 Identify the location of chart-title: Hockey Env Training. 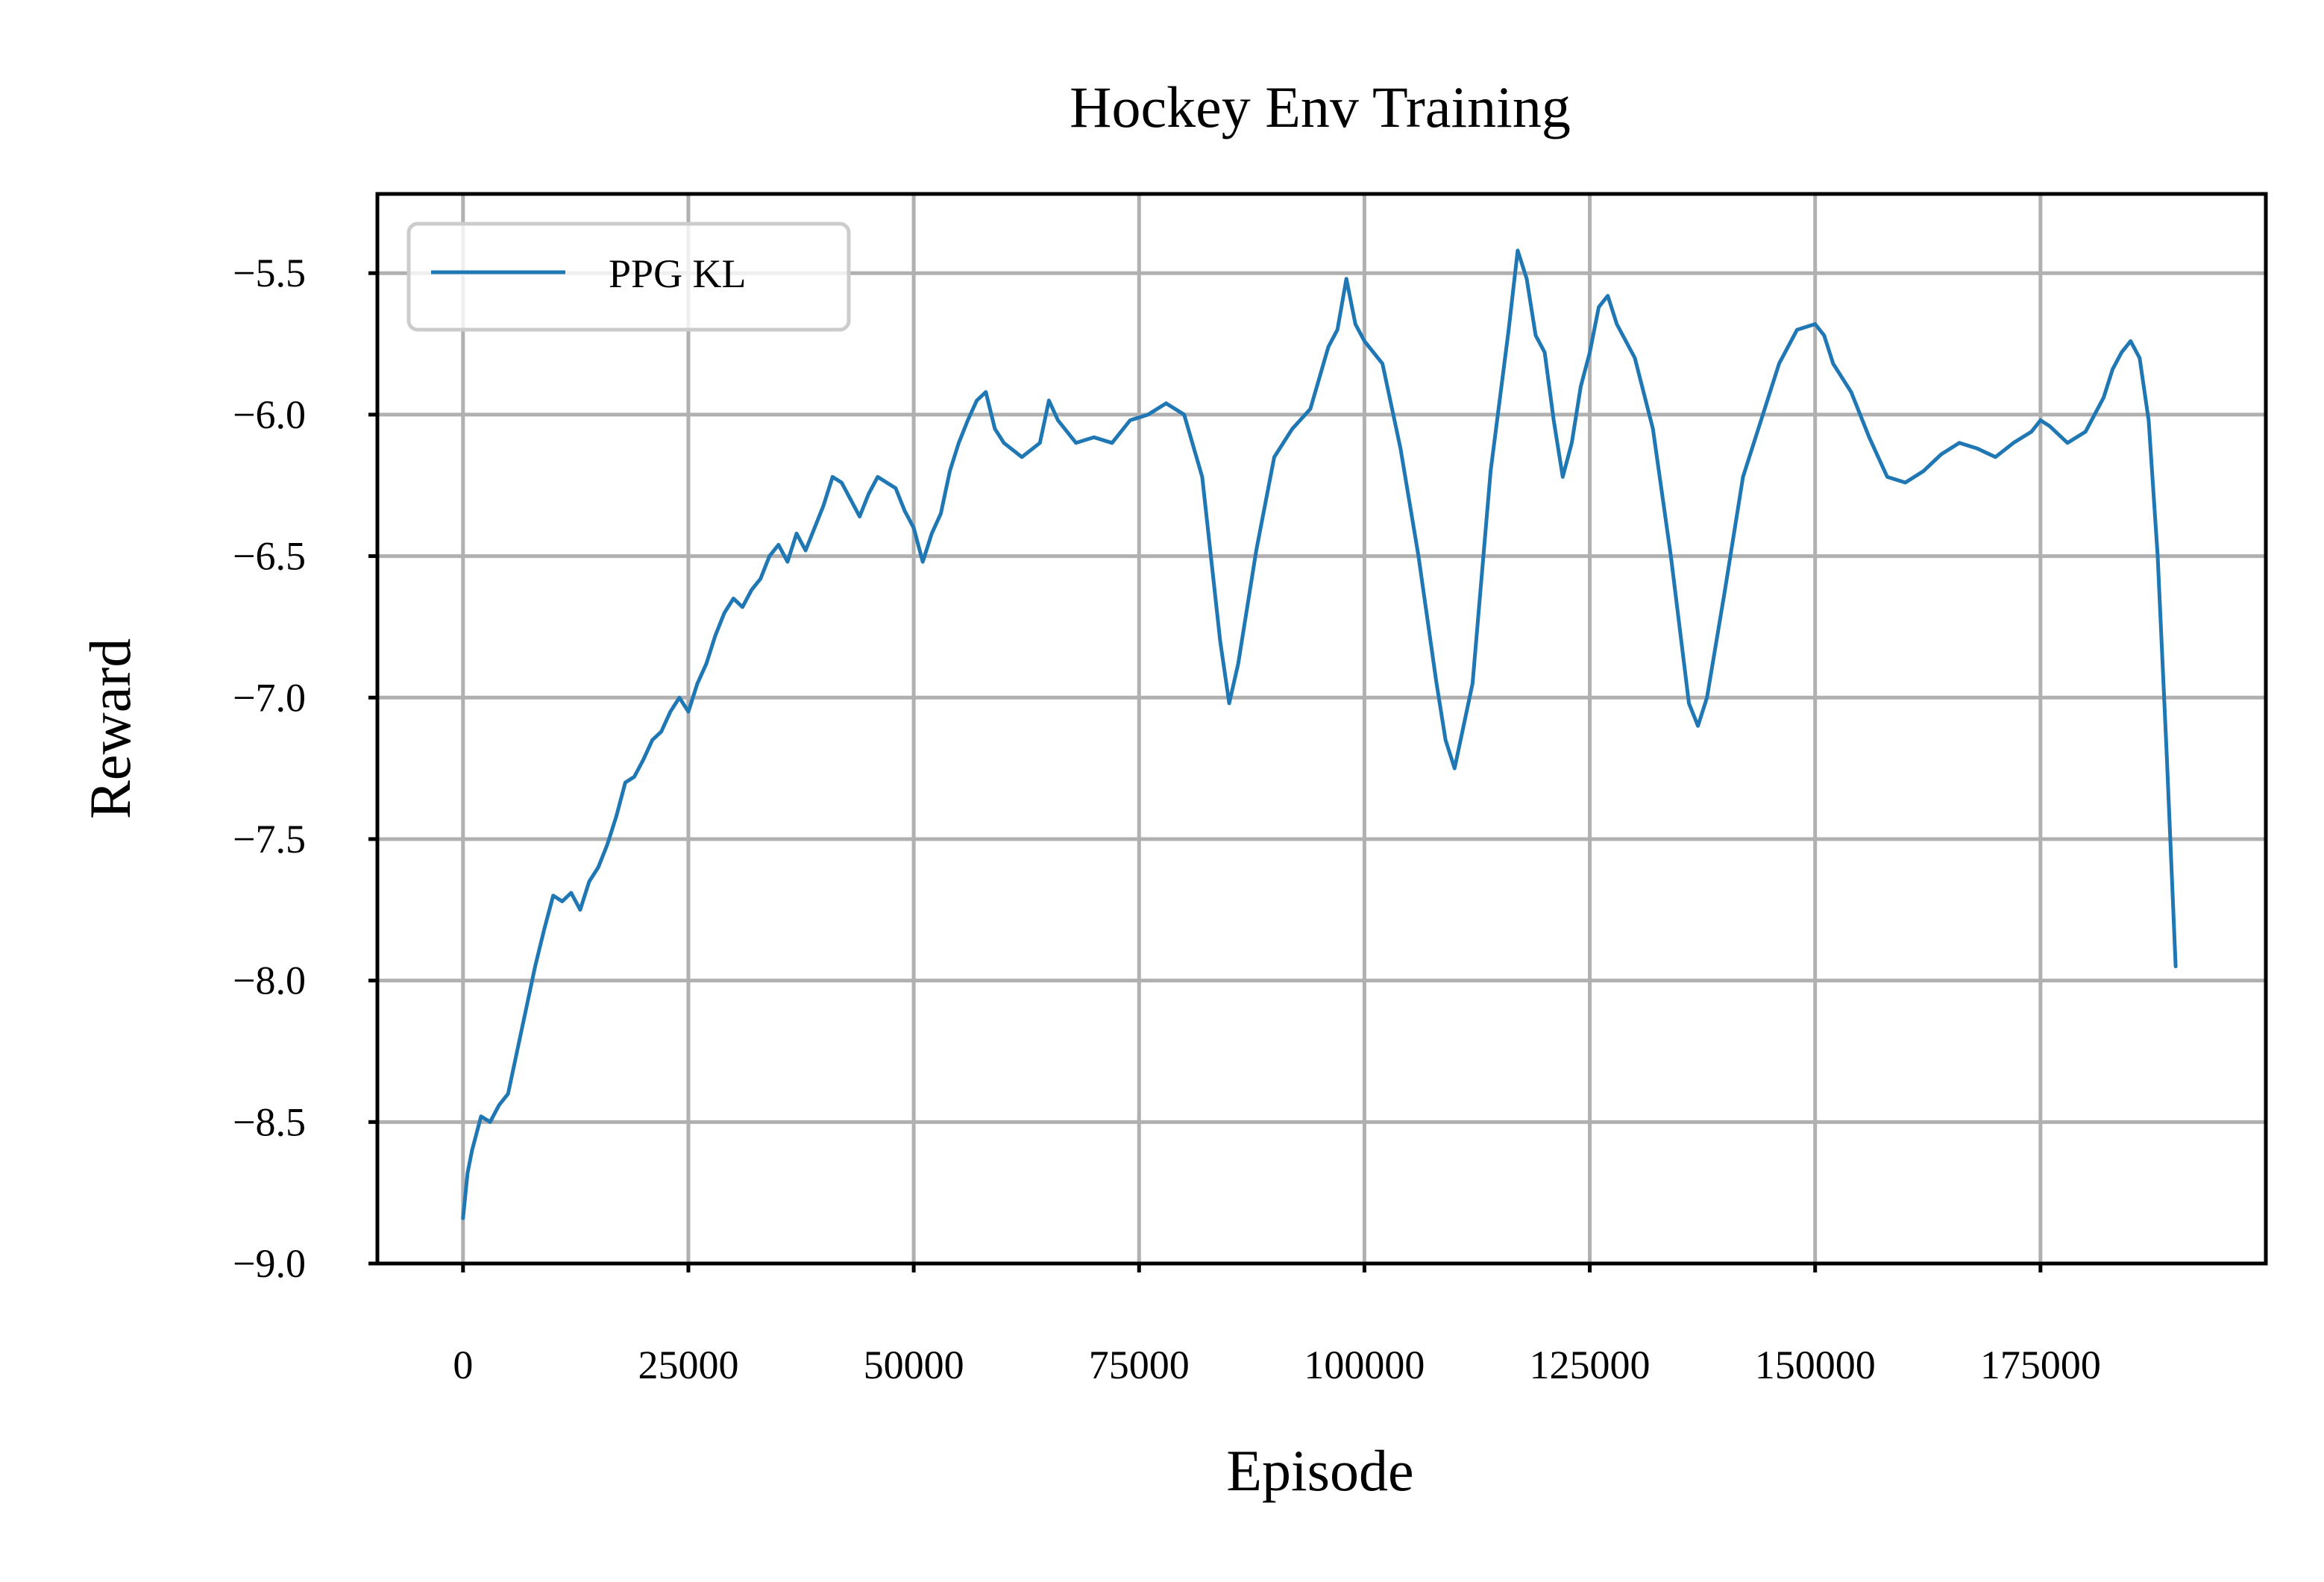
(1320, 107).